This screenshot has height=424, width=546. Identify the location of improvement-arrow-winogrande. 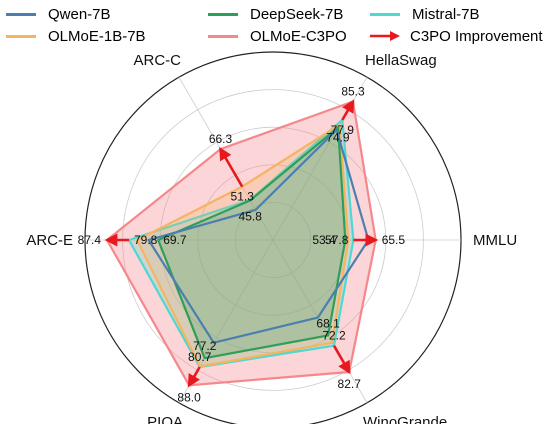
(341, 360).